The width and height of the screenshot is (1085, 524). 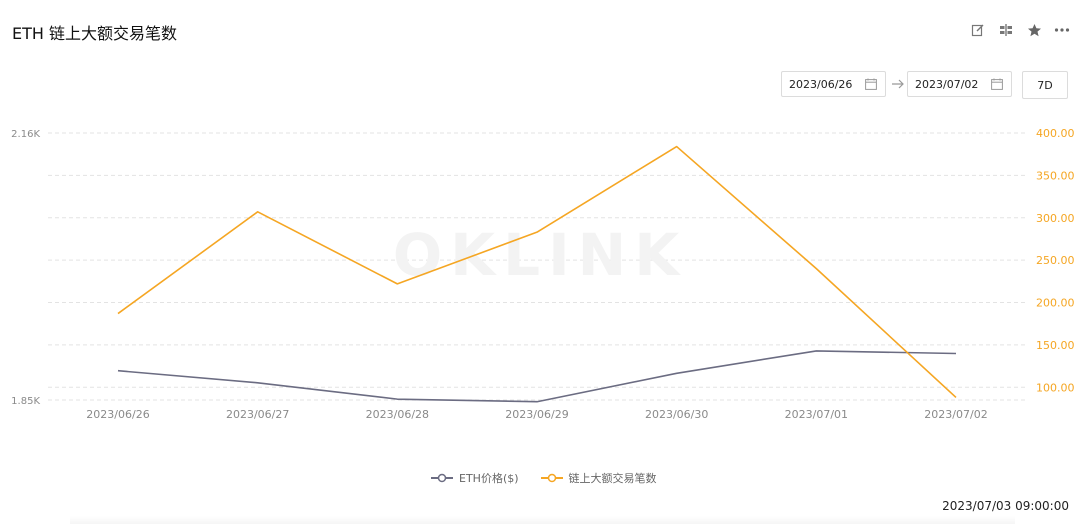 I want to click on end-date-picker: 2023/07/02, so click(x=959, y=84).